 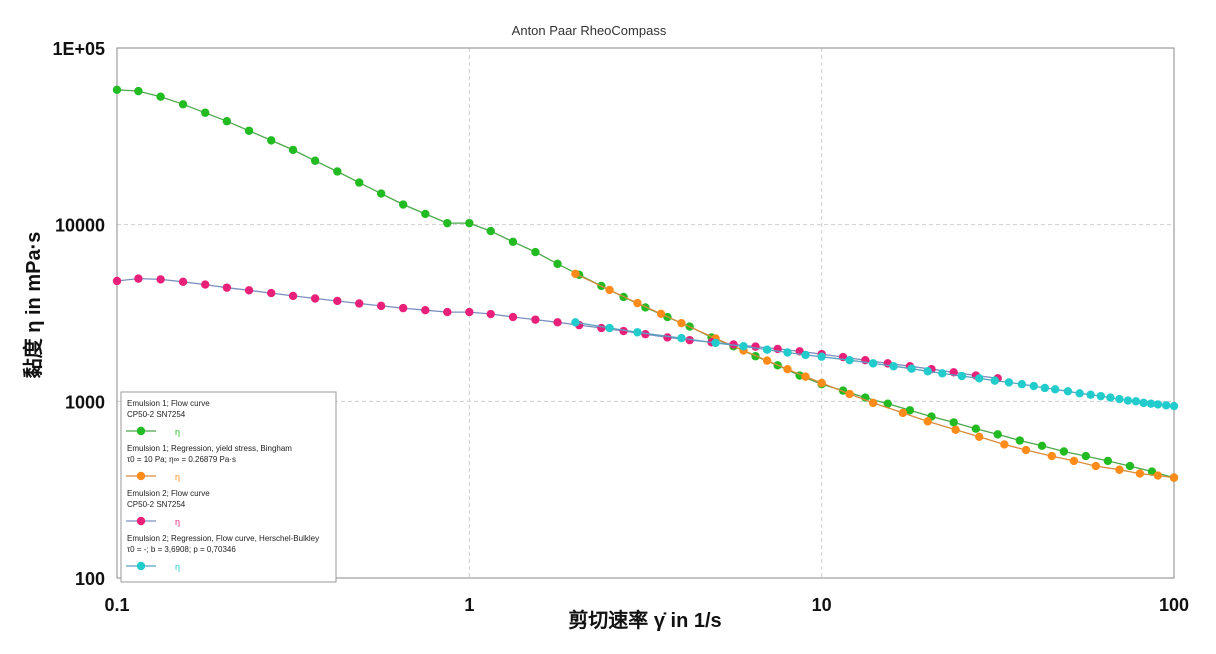 I want to click on legend-box, so click(x=228, y=487).